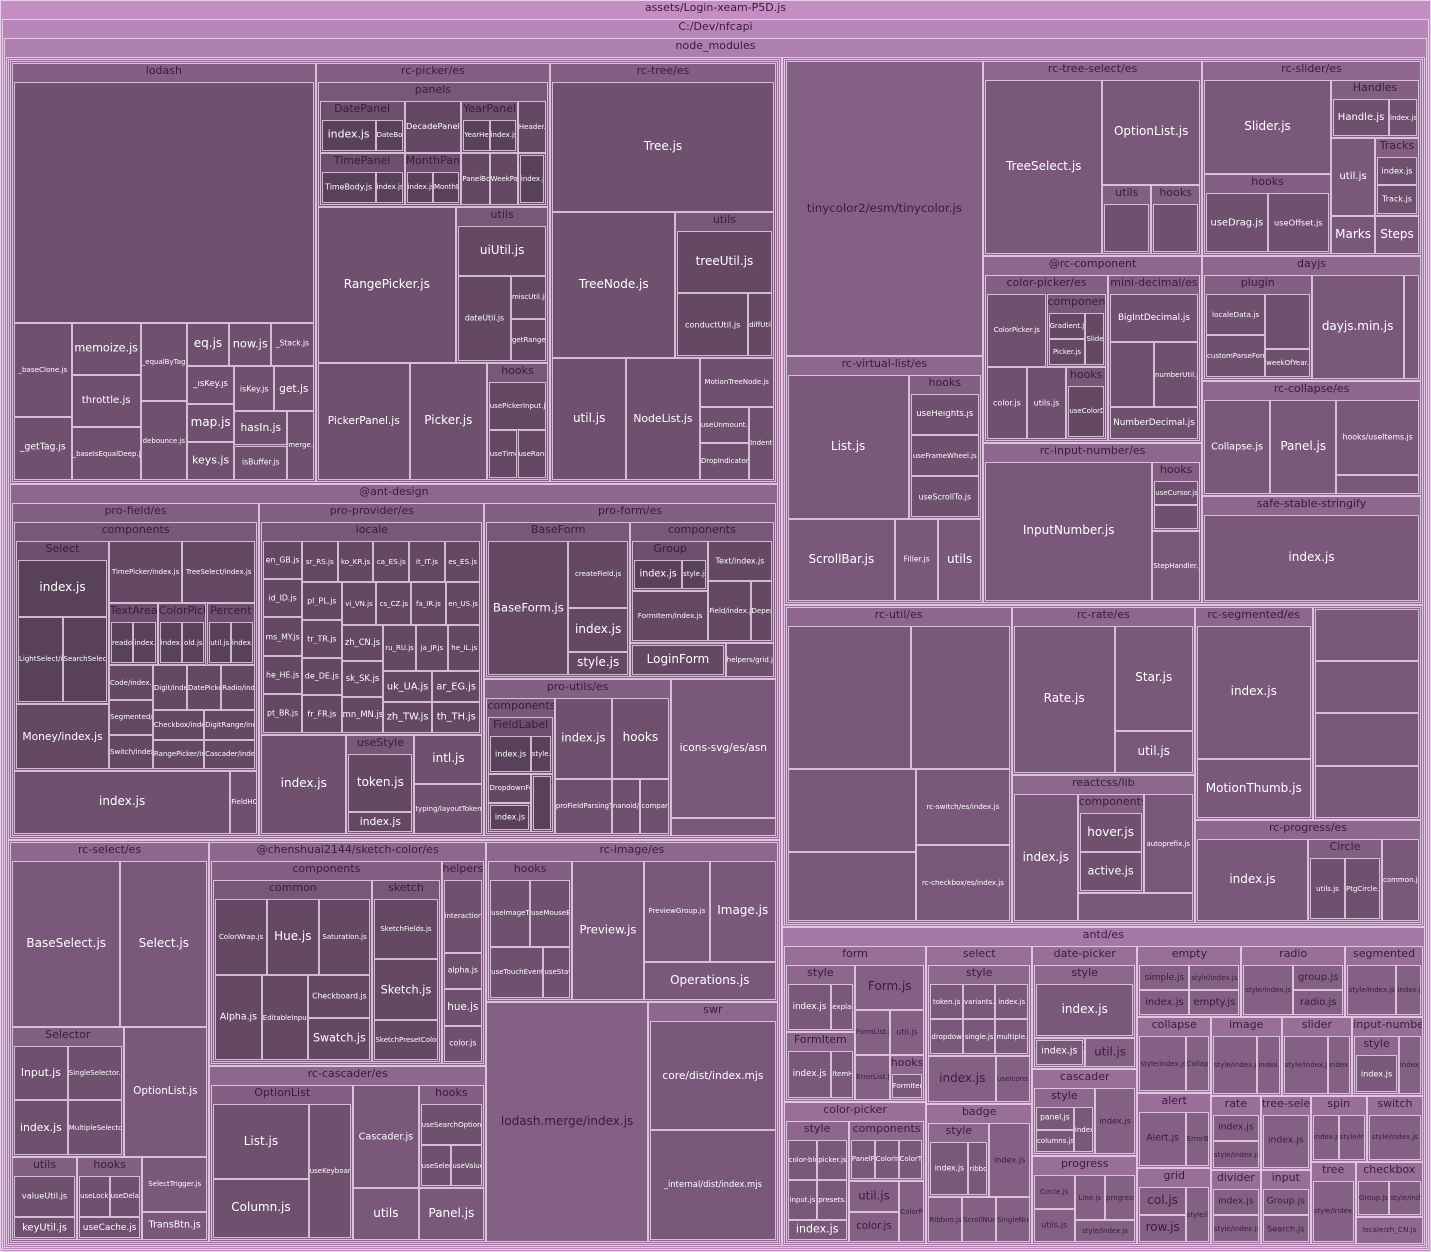 The width and height of the screenshot is (1431, 1252). Describe the element at coordinates (164, 944) in the screenshot. I see `treemap-leaf-select-js: Select.js` at that location.